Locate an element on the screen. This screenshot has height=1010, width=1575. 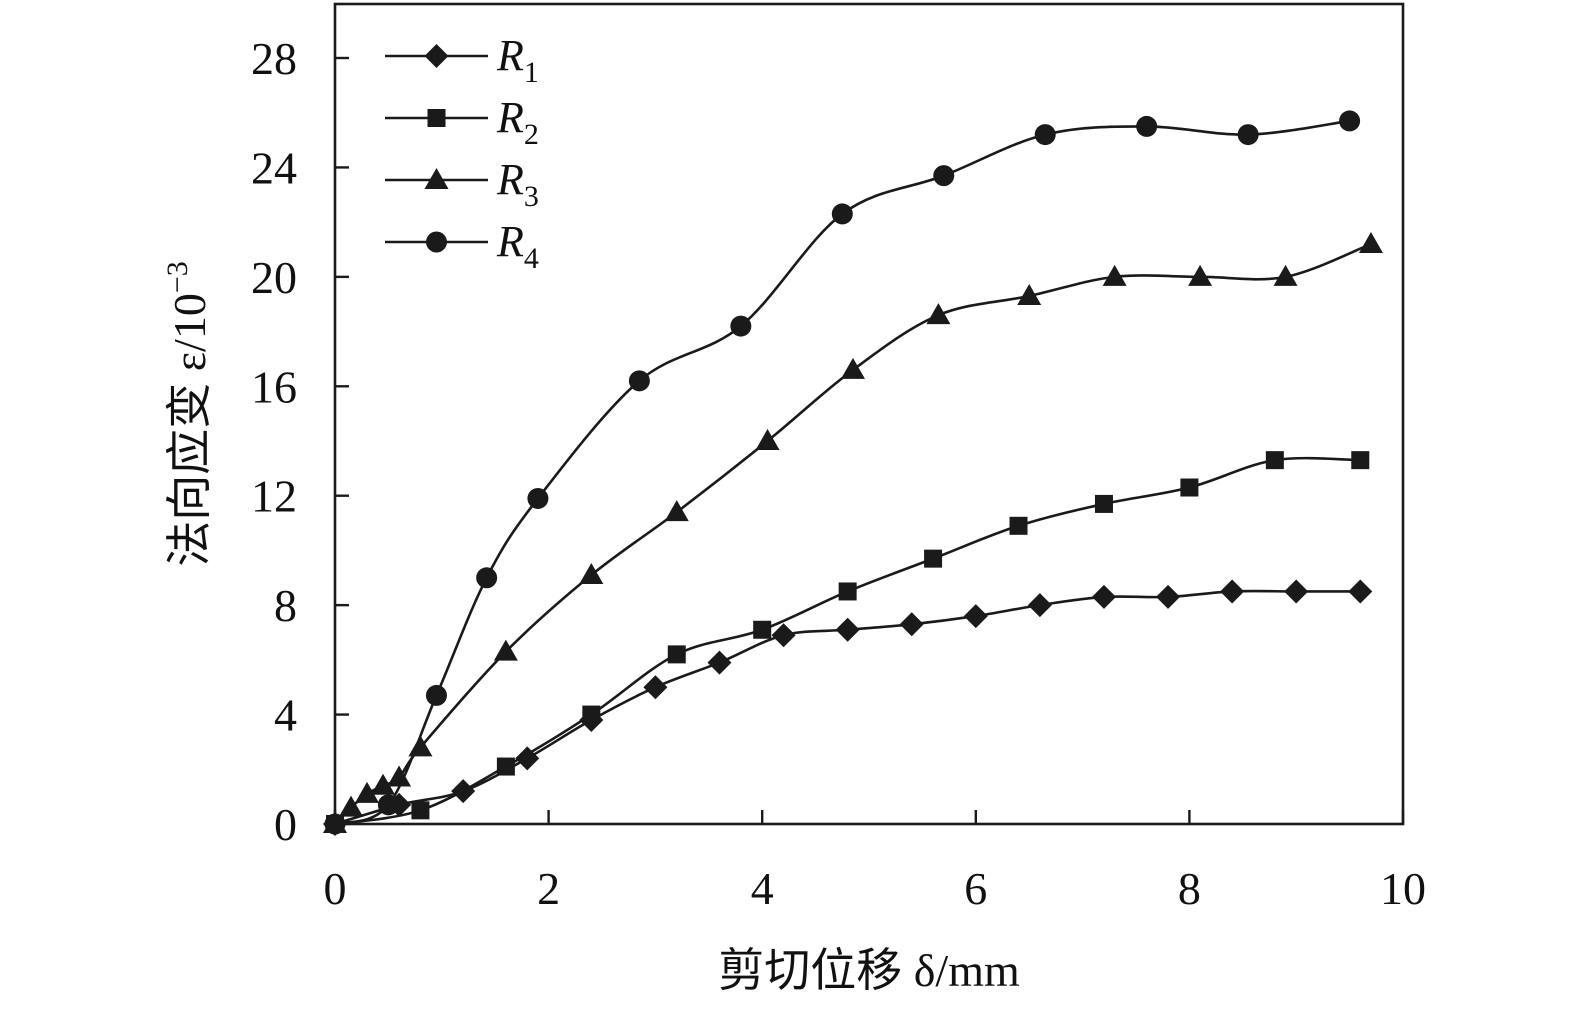
x-tick-label: 0 is located at coordinates (335, 888).